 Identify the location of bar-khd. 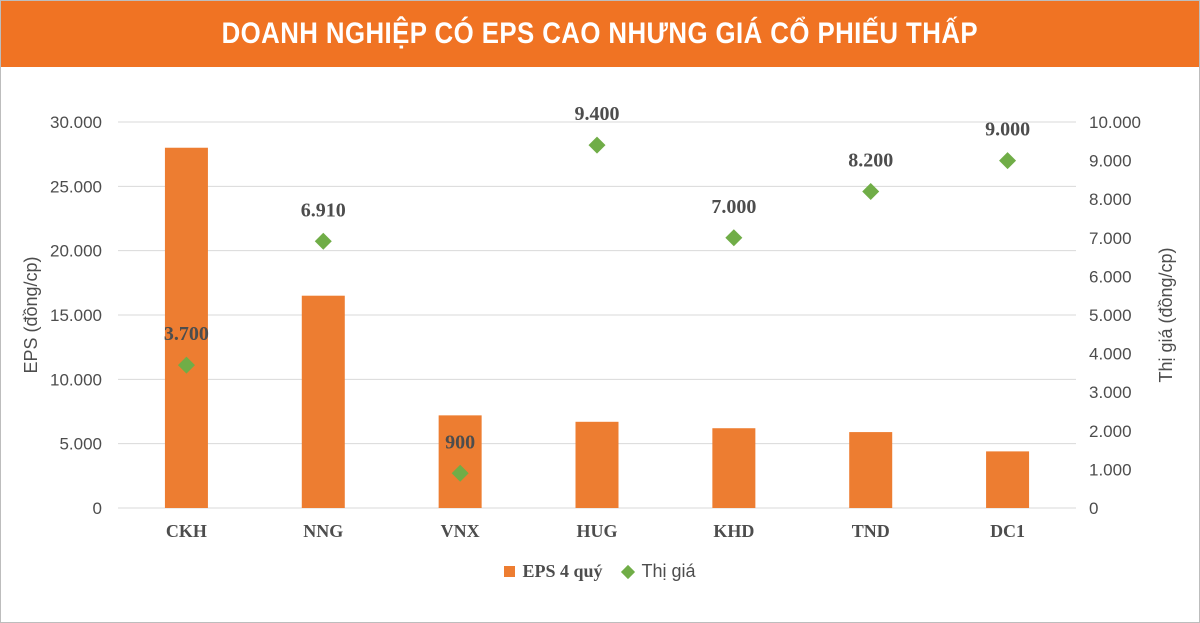
(734, 468).